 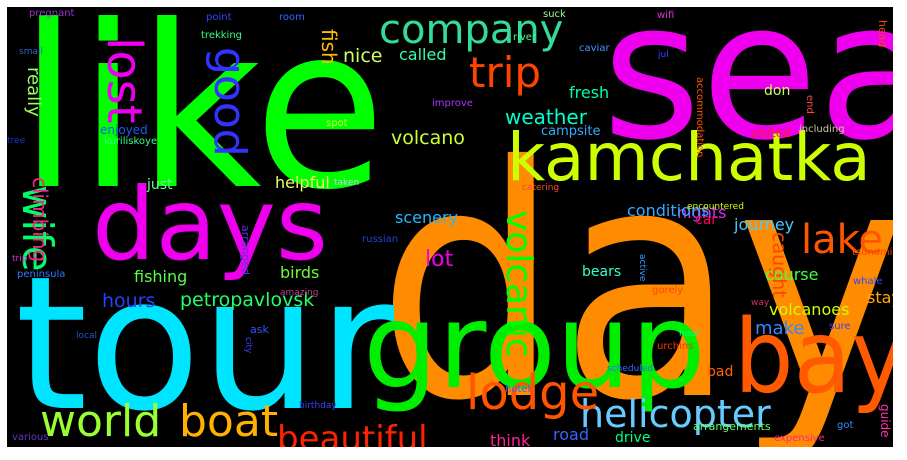 What do you see at coordinates (510, 439) in the screenshot?
I see `word-think: think` at bounding box center [510, 439].